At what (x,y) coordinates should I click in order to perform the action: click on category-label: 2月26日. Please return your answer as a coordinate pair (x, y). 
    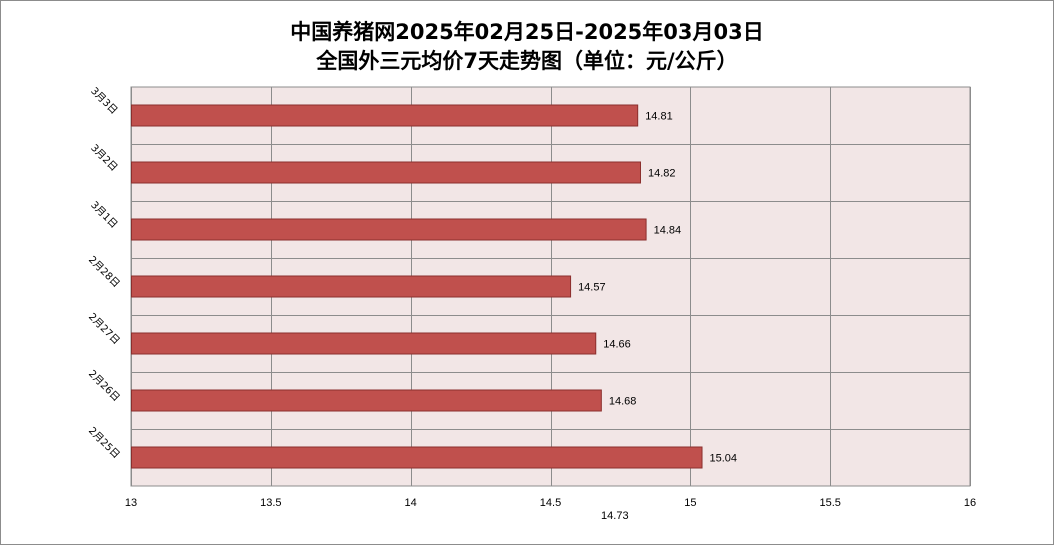
    Looking at the image, I should click on (104, 386).